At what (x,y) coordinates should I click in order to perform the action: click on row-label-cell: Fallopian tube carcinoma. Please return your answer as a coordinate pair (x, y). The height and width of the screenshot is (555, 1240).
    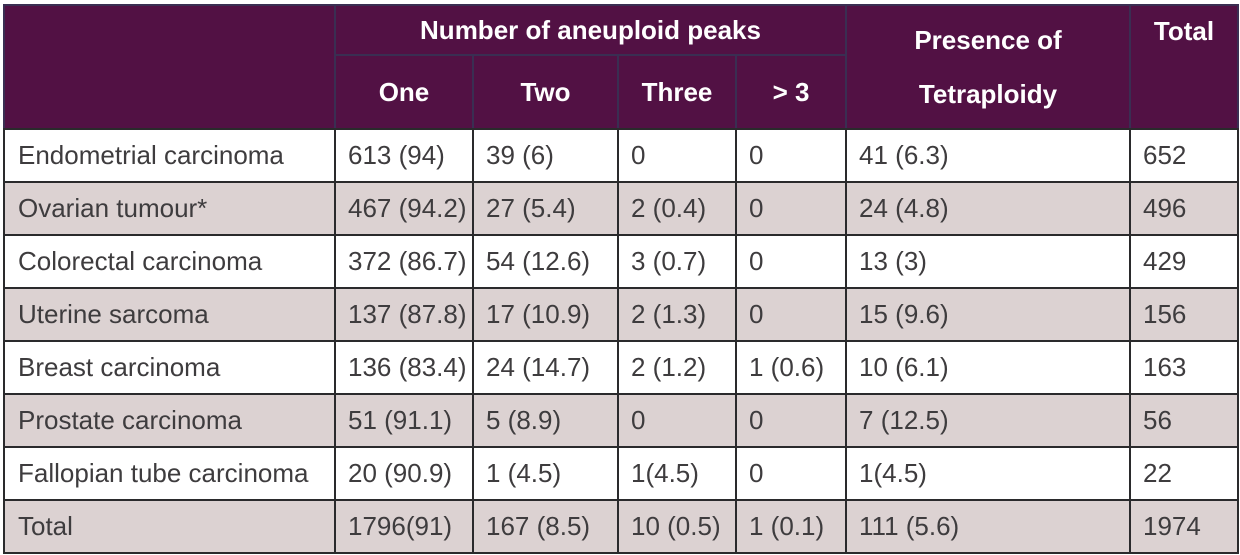
    Looking at the image, I should click on (169, 473).